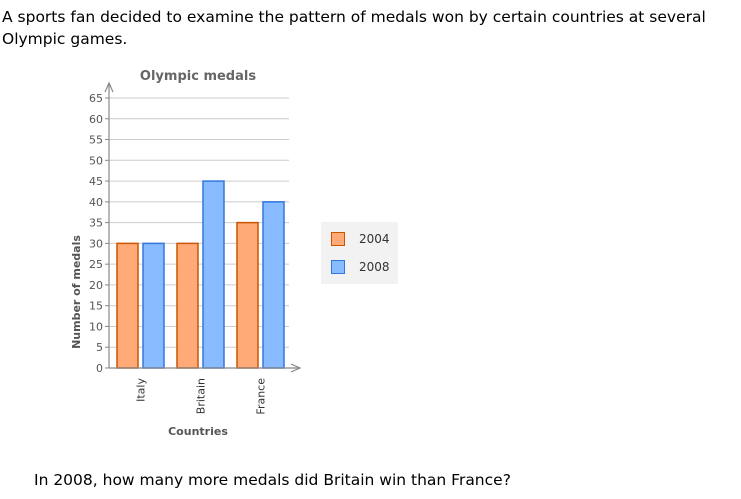  Describe the element at coordinates (296, 368) in the screenshot. I see `x-axis-arrow` at that location.